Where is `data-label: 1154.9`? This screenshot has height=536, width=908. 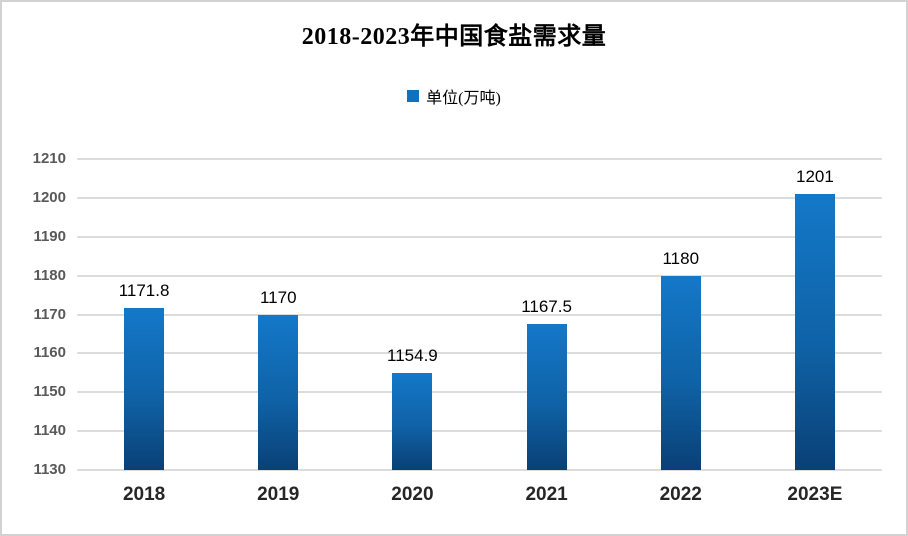
data-label: 1154.9 is located at coordinates (412, 356).